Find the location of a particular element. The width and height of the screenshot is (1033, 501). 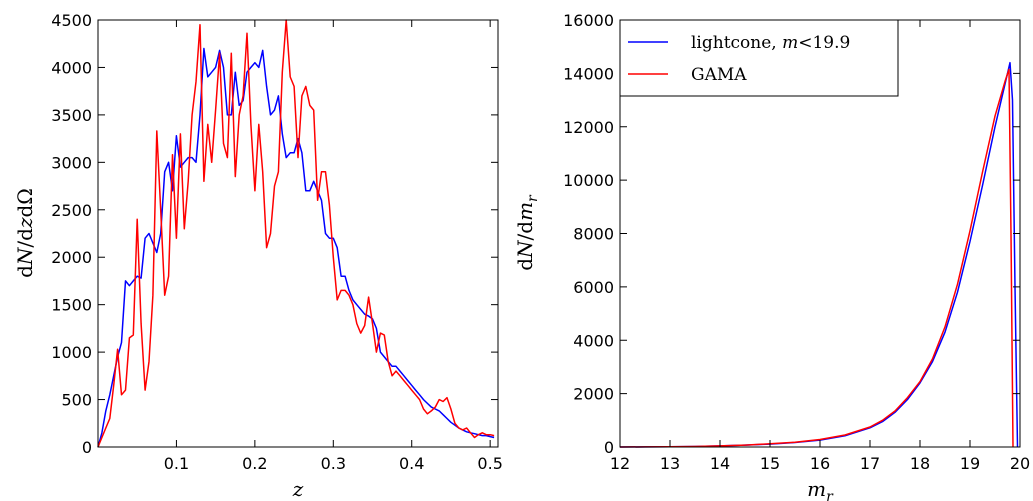

left-x-tick-label: 0.3 is located at coordinates (333, 463).